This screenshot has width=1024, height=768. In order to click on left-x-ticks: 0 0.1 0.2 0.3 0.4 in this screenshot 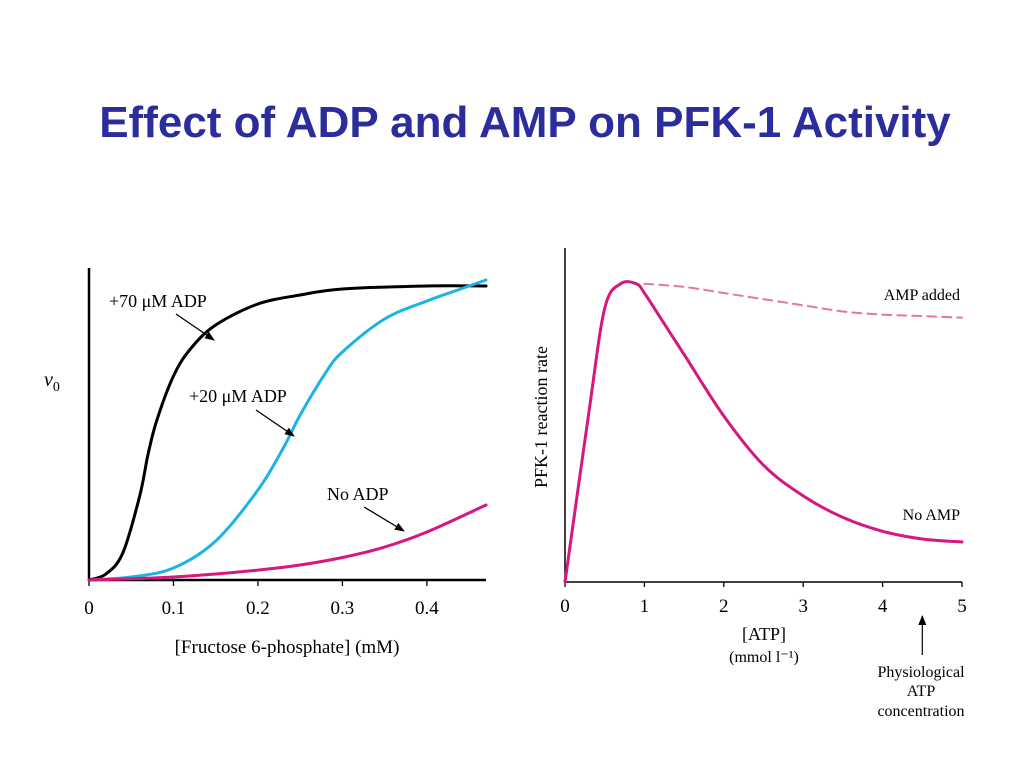, I will do `click(261, 599)`.